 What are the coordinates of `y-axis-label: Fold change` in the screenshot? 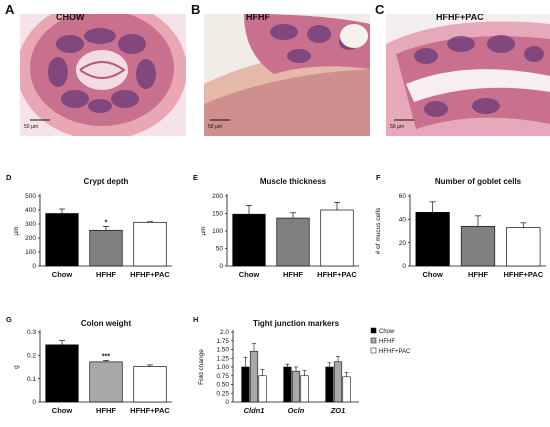 It's located at (201, 367).